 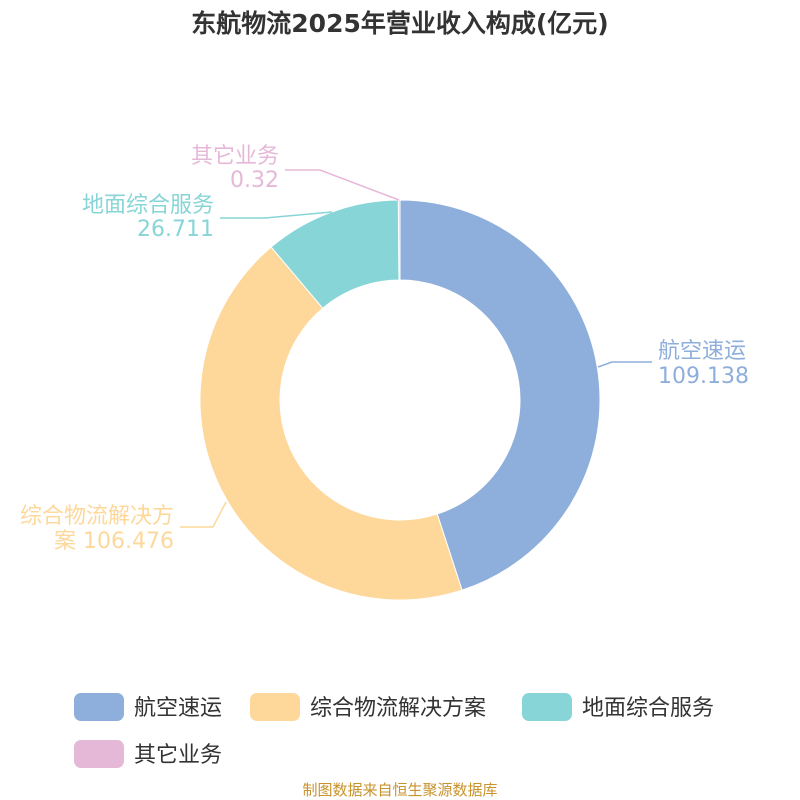 I want to click on slice-value-label-1: 案 106.476, so click(x=114, y=541).